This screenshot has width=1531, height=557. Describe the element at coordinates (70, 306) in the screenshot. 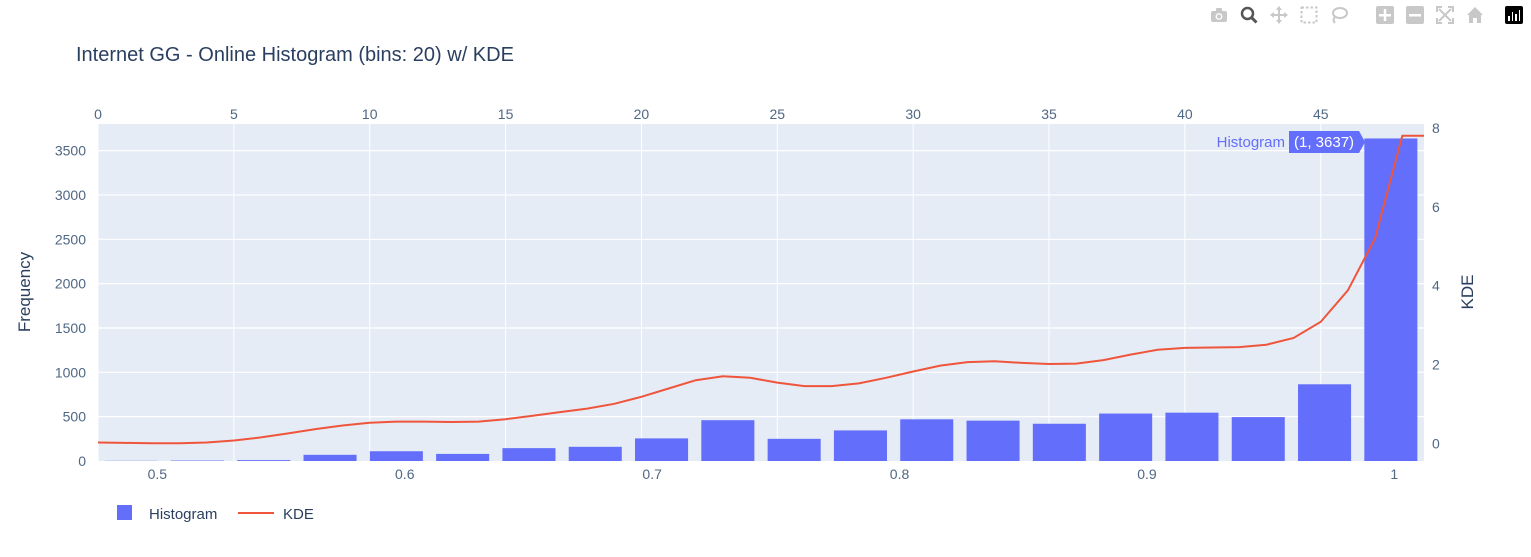

I see `y-left-ticks: 0 500 1000 1500 2000 2500 3000 3500` at that location.